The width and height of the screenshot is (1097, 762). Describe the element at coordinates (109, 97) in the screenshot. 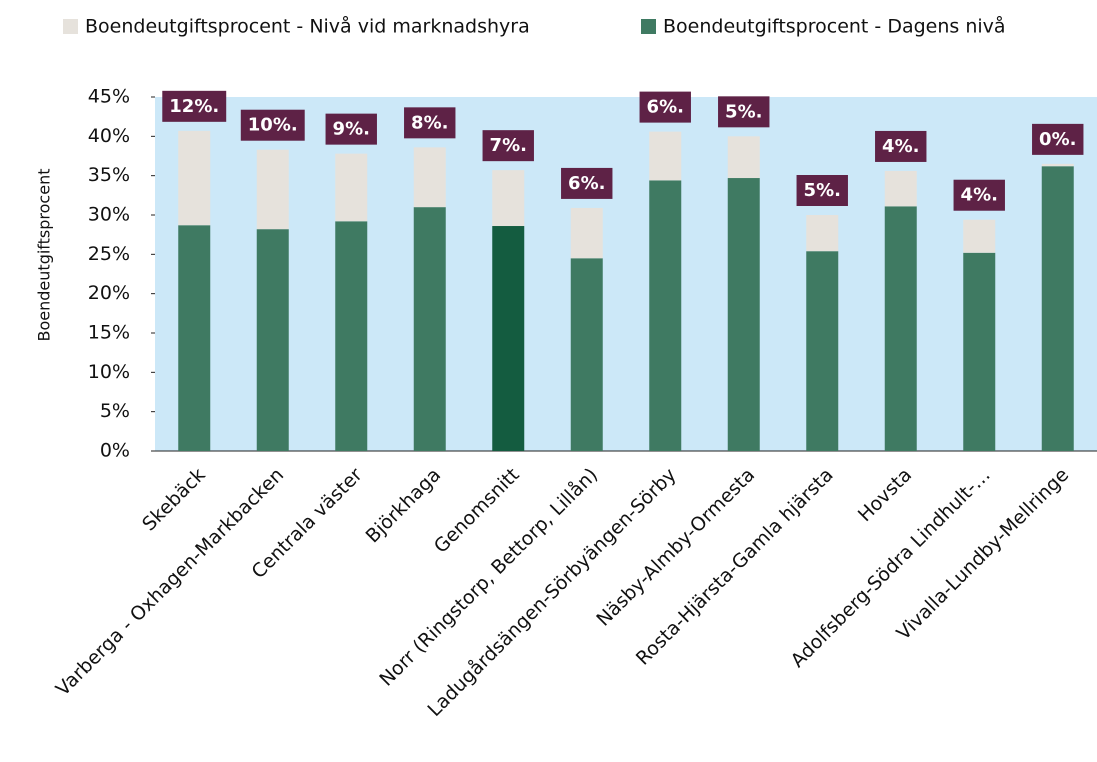

I see `y-tick-label: 45%` at that location.